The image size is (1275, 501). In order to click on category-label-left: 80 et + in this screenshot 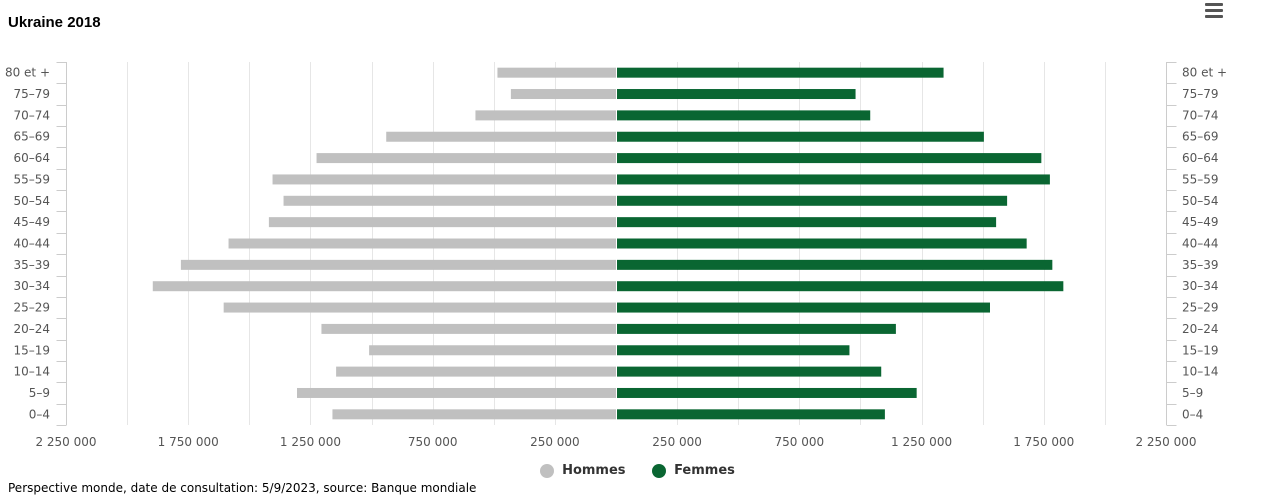, I will do `click(27, 73)`.